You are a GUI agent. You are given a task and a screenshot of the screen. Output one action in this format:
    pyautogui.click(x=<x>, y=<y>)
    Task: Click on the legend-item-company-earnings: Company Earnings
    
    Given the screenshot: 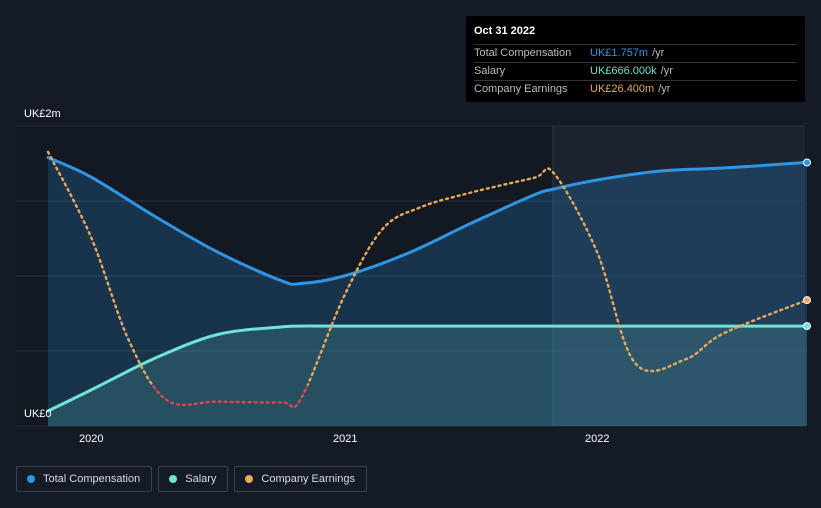 What is the action you would take?
    pyautogui.click(x=300, y=479)
    